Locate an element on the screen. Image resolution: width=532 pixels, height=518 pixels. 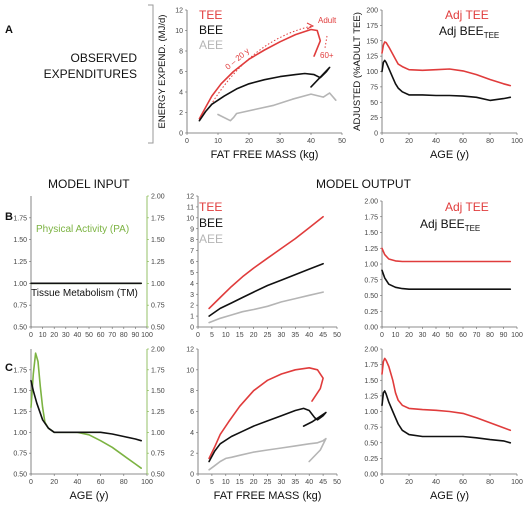
B-right-x-tick-label: 70 is located at coordinates (477, 335).